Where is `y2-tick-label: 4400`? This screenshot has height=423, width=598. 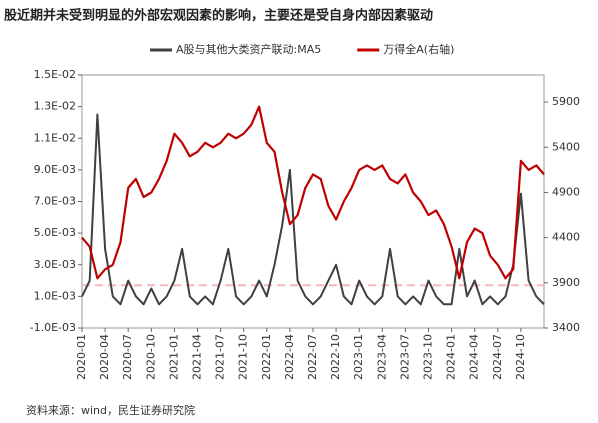
y2-tick-label: 4400 is located at coordinates (566, 237).